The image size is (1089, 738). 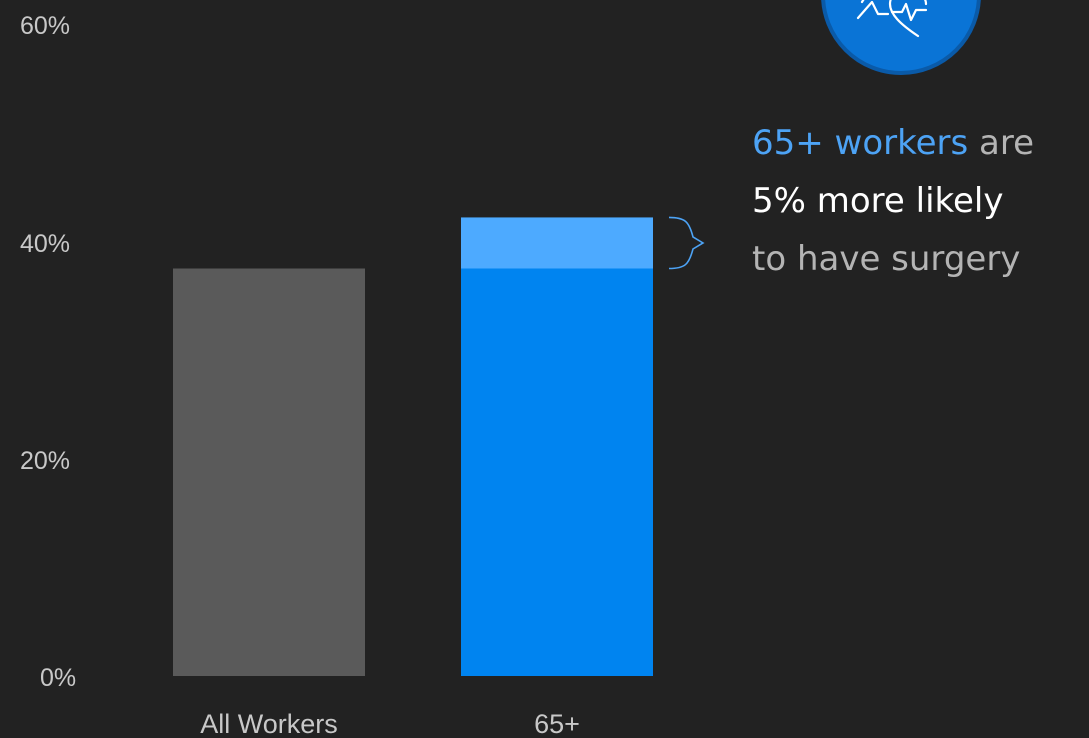 What do you see at coordinates (58, 678) in the screenshot?
I see `y-tick-0: 0%` at bounding box center [58, 678].